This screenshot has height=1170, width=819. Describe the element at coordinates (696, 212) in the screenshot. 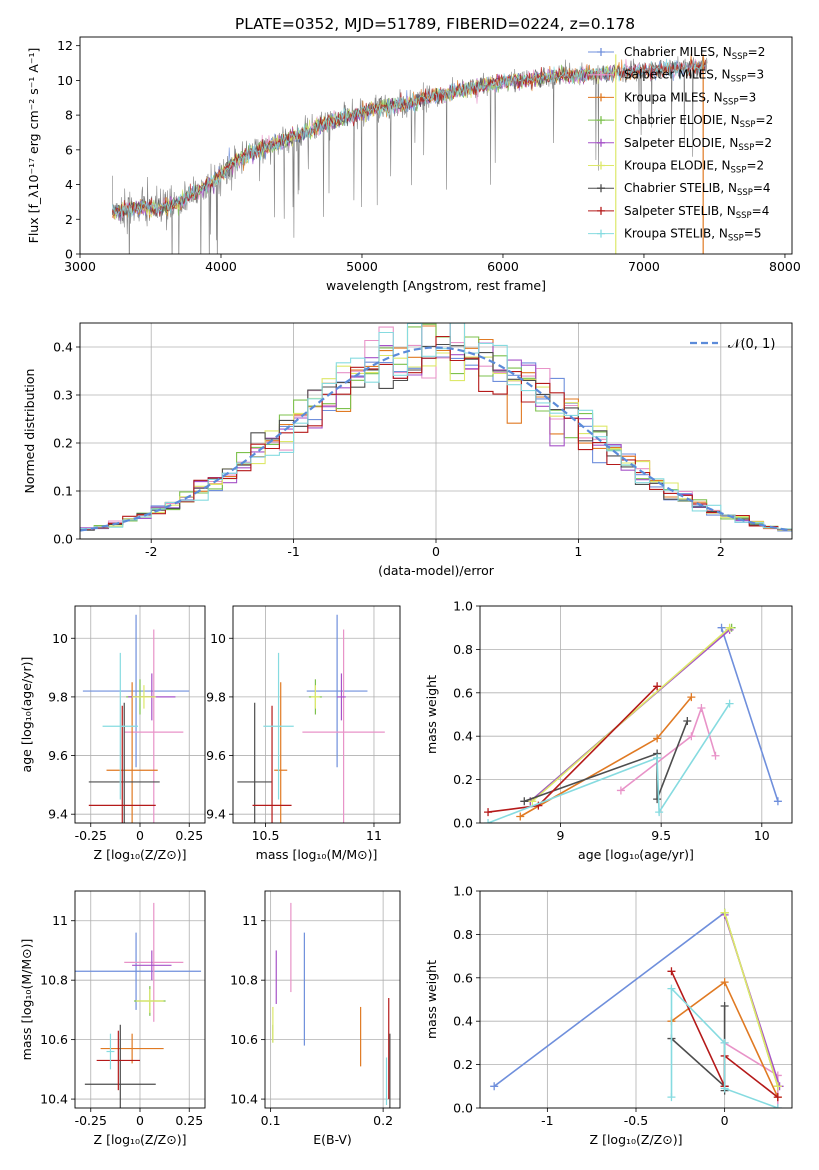

I see `legend-label: Salpeter STELIB, NSSP=4` at that location.